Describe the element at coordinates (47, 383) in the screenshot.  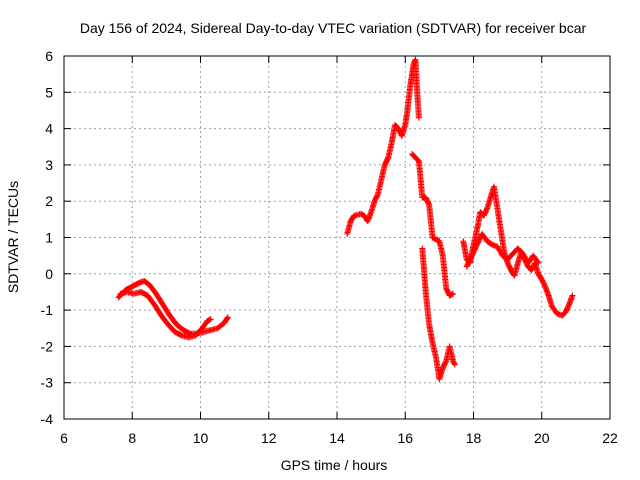
I see `y-tick-label: -3` at that location.